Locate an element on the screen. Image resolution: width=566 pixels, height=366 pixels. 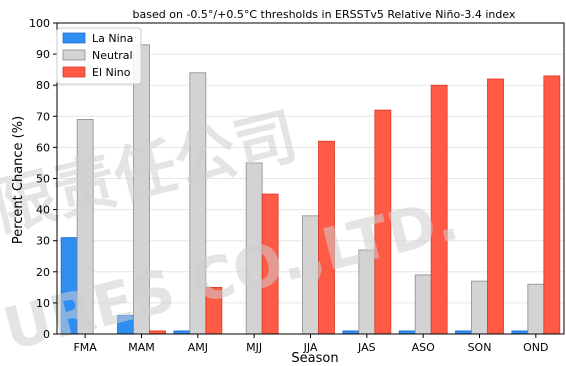
legend-label-la-nina: La Nina is located at coordinates (112, 38).